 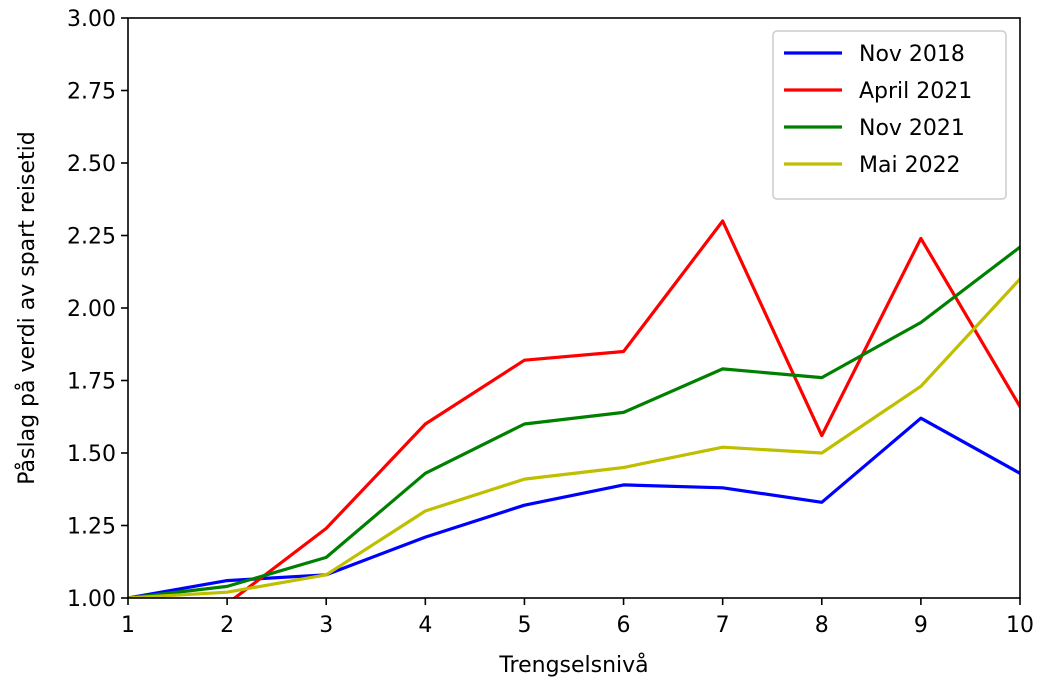 What do you see at coordinates (91, 454) in the screenshot?
I see `y-tick-label: 1.50` at bounding box center [91, 454].